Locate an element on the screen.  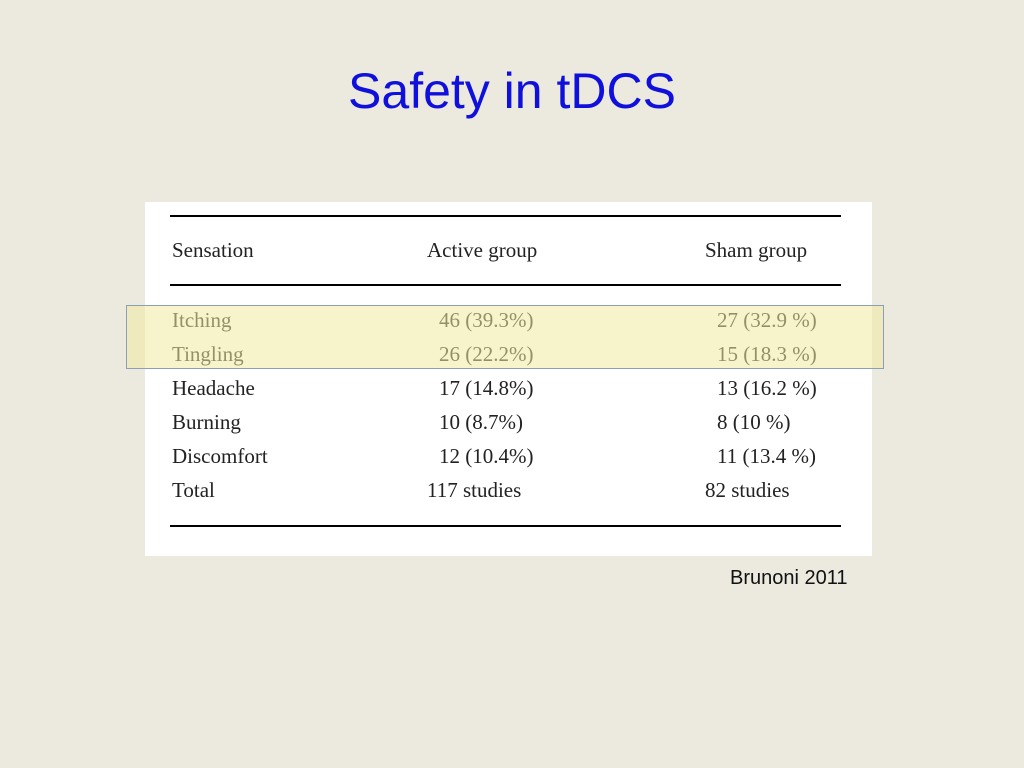
table-cell: 13 (16.2 %) is located at coordinates (767, 388).